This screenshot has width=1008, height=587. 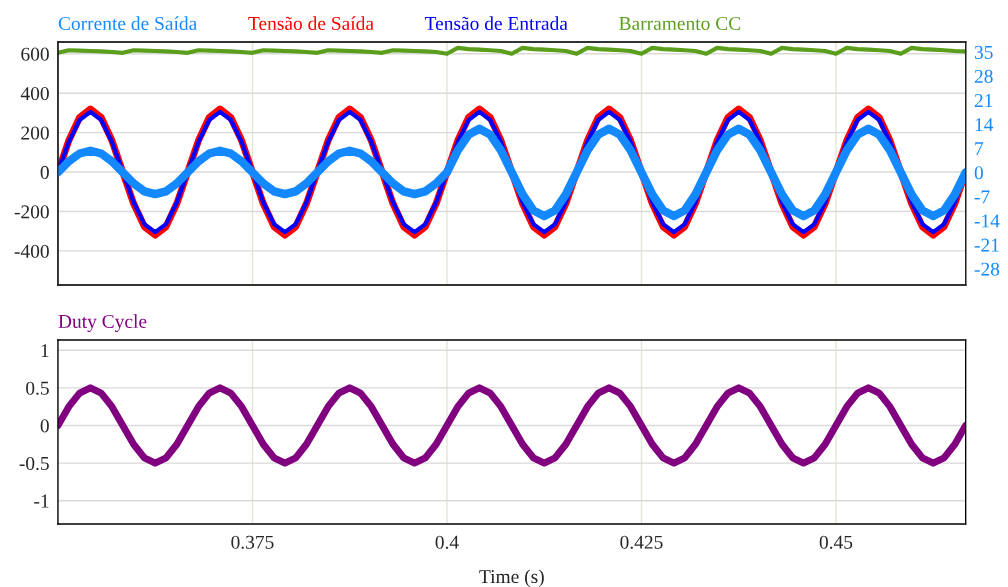 What do you see at coordinates (31, 212) in the screenshot?
I see `y-tick-label: -200` at bounding box center [31, 212].